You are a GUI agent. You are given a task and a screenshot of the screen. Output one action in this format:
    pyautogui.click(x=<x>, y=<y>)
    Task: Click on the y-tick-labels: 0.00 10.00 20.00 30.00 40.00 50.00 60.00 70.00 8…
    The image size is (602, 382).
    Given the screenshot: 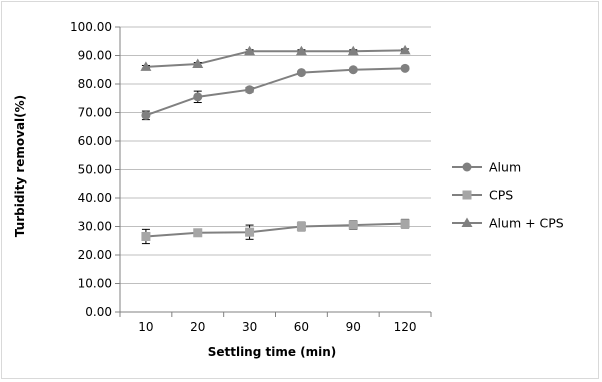 What is the action you would take?
    pyautogui.click(x=91, y=169)
    